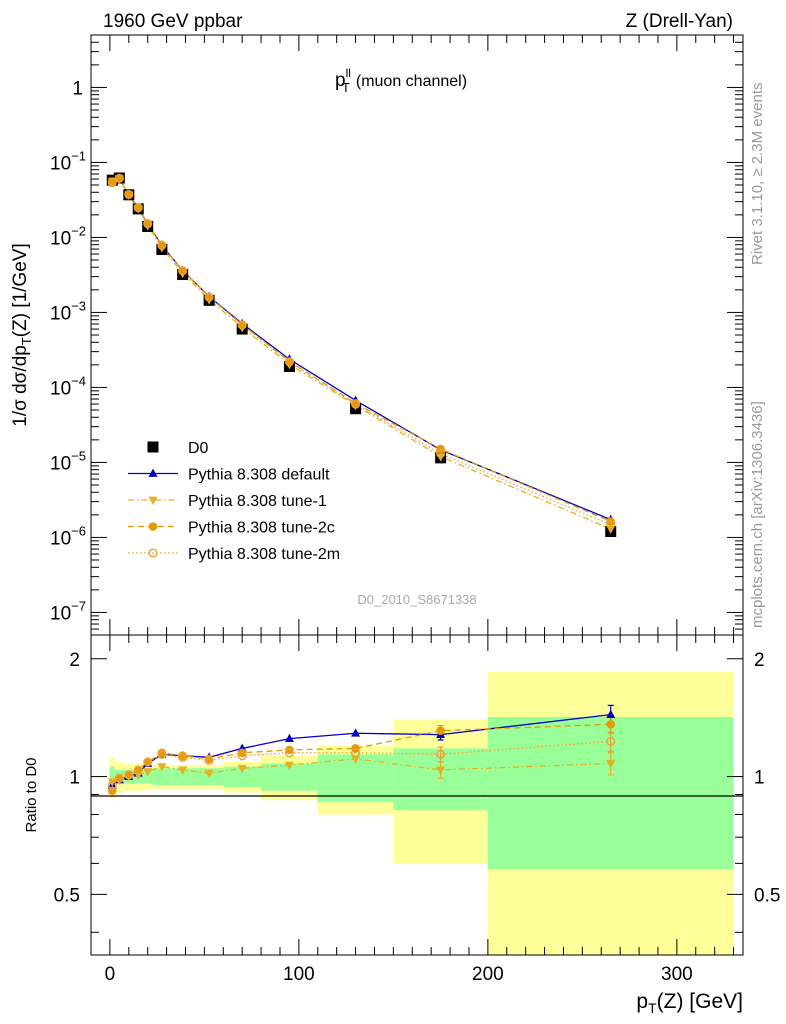 The width and height of the screenshot is (786, 1024). I want to click on y-axis-label: 1/σ dσ/dpT(Z) [1/GeV], so click(22, 334).